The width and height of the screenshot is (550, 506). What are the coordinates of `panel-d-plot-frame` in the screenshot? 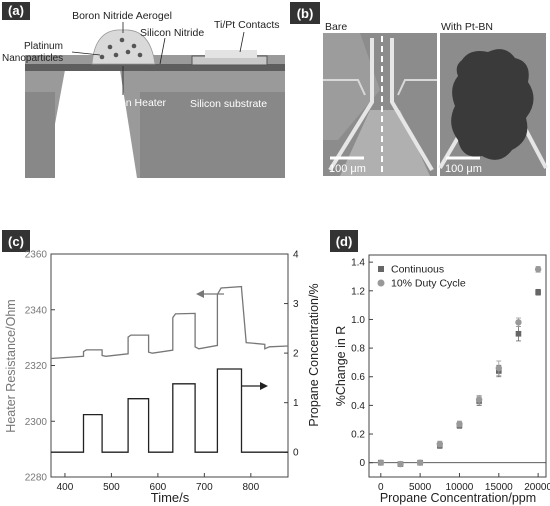 It's located at (457, 366).